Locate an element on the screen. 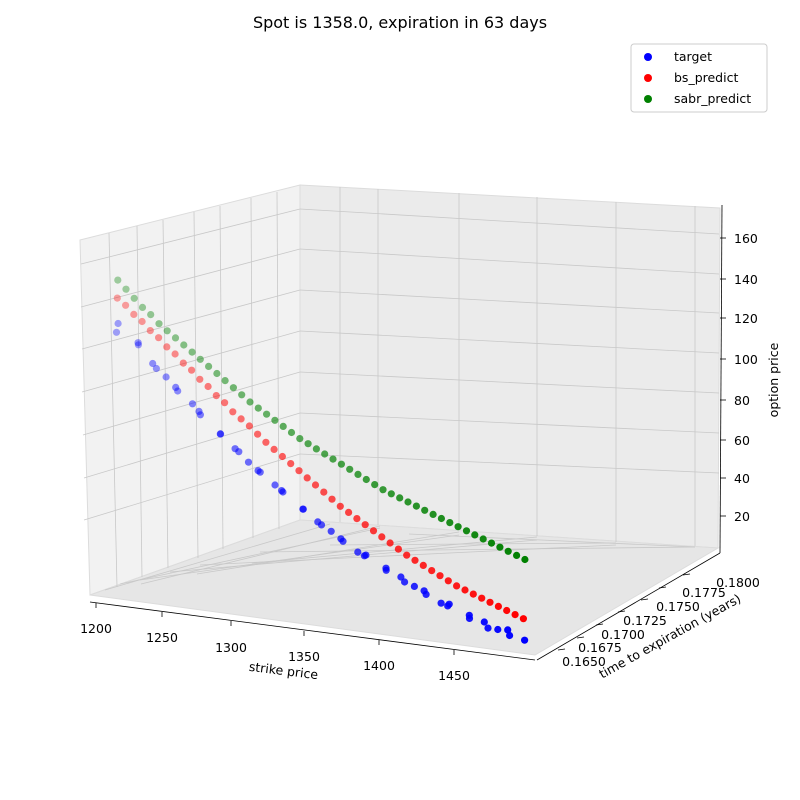  y-axis-line is located at coordinates (628, 606).